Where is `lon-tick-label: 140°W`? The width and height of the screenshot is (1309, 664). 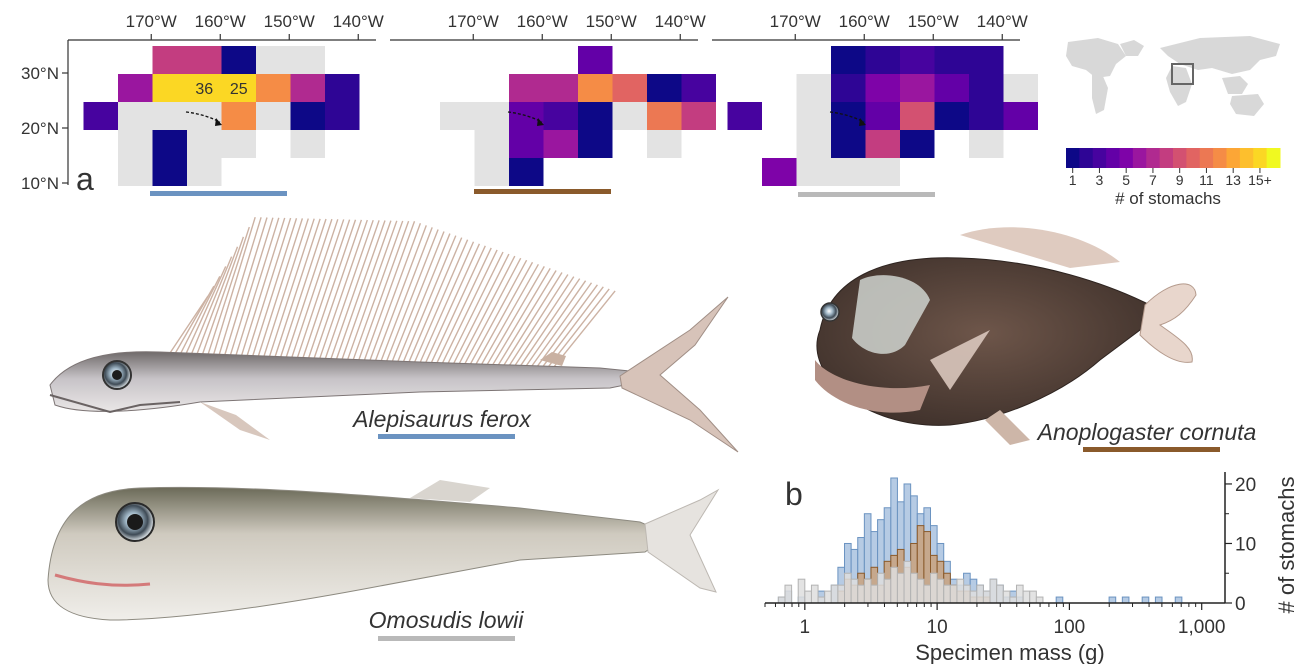
lon-tick-label: 140°W is located at coordinates (1002, 21).